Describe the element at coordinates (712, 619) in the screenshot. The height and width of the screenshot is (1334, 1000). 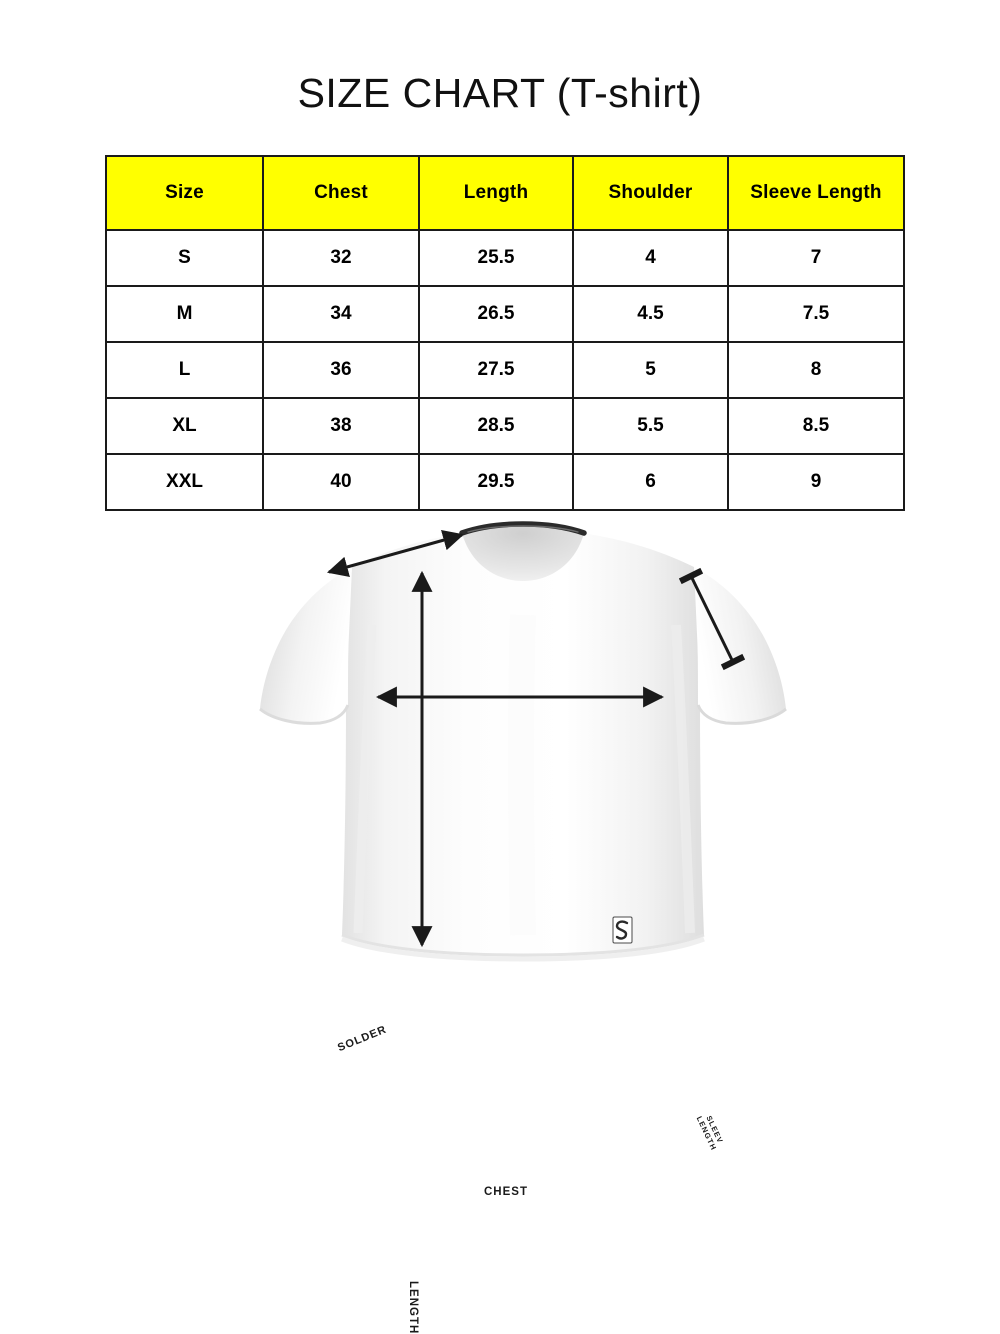
I see `sleeve-measure-arrow` at that location.